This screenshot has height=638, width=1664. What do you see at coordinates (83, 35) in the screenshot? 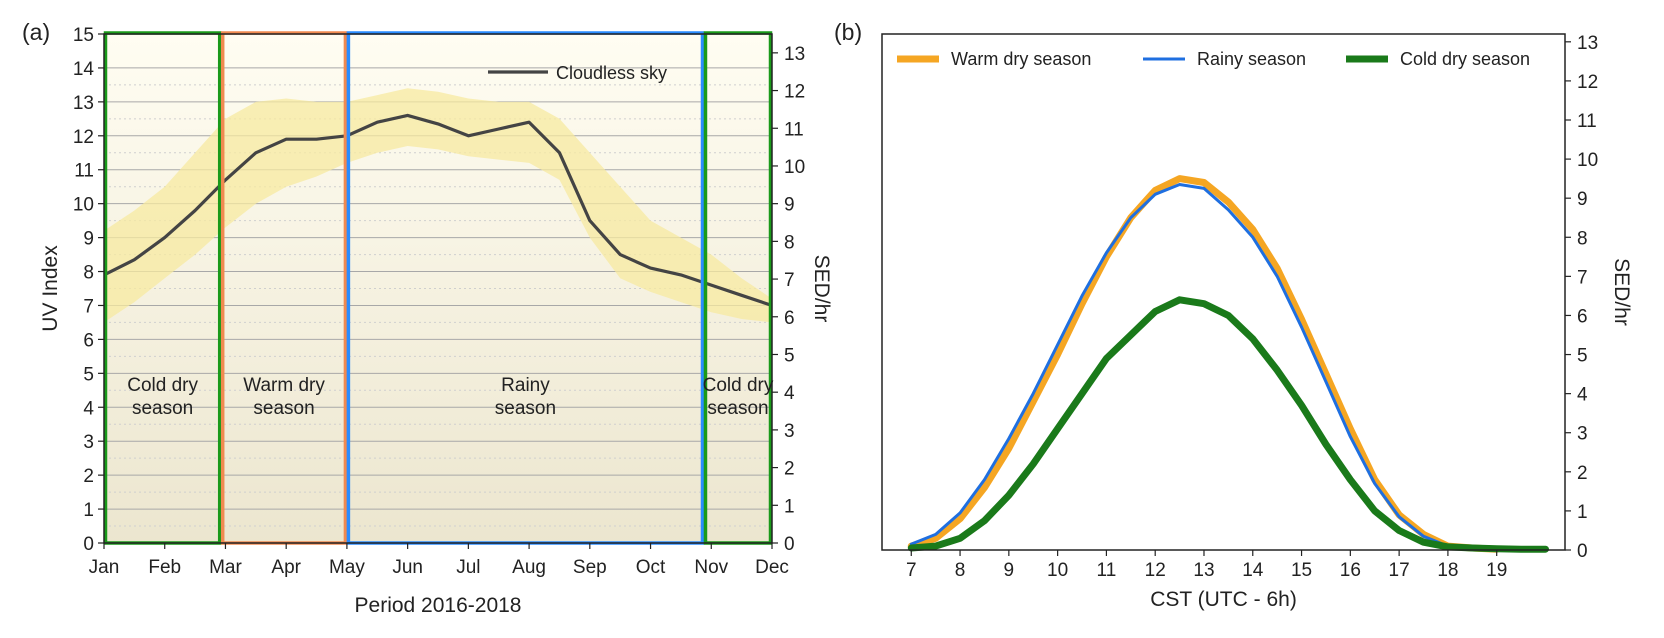
I see `y-tick-label: 15` at bounding box center [83, 35].